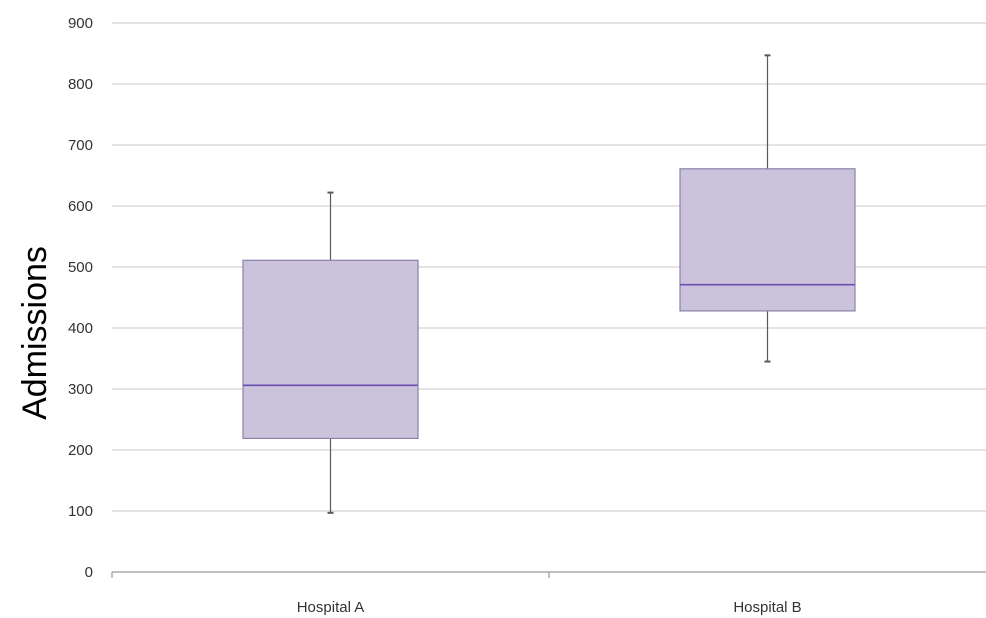 The height and width of the screenshot is (618, 986). Describe the element at coordinates (331, 607) in the screenshot. I see `x-tick-label-hospital-a: Hospital A` at that location.